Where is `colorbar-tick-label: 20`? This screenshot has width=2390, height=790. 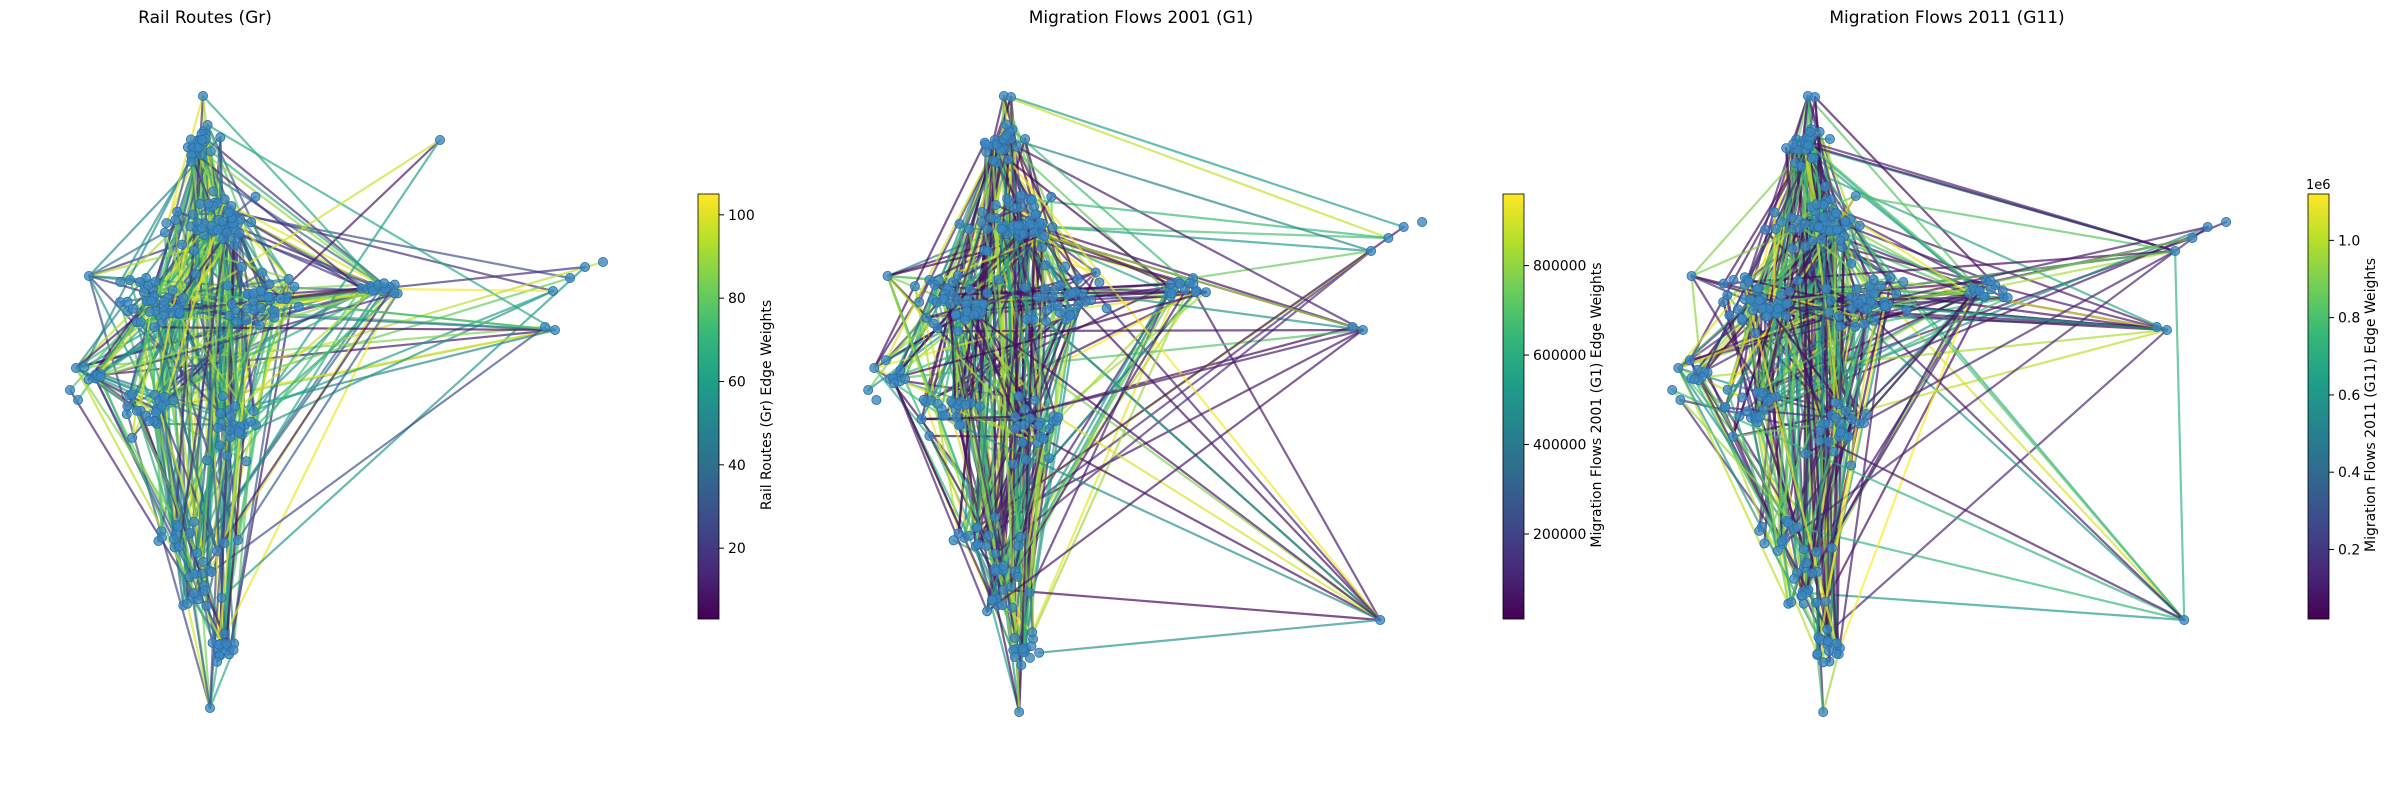 colorbar-tick-label: 20 is located at coordinates (737, 549).